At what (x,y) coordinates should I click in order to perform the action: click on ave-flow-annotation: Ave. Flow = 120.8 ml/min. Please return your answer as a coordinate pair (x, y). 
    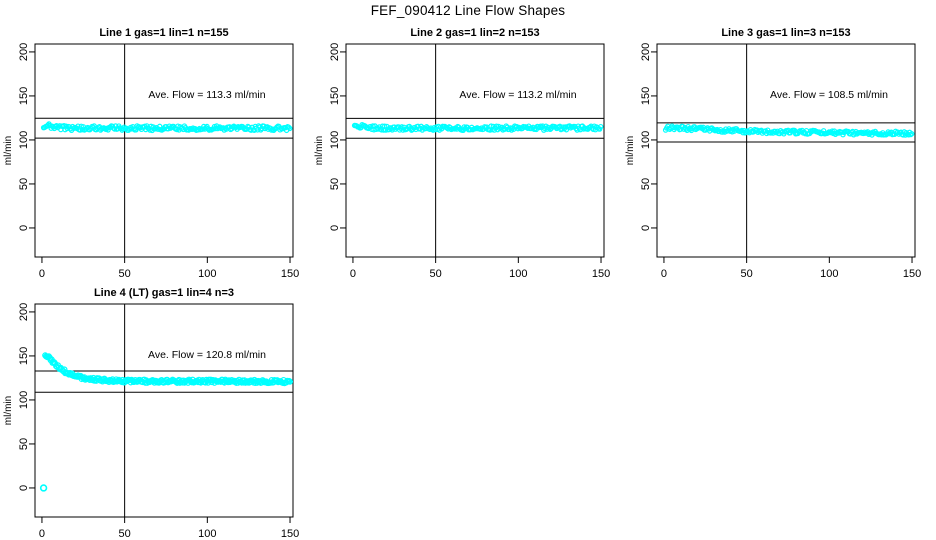
    Looking at the image, I should click on (207, 355).